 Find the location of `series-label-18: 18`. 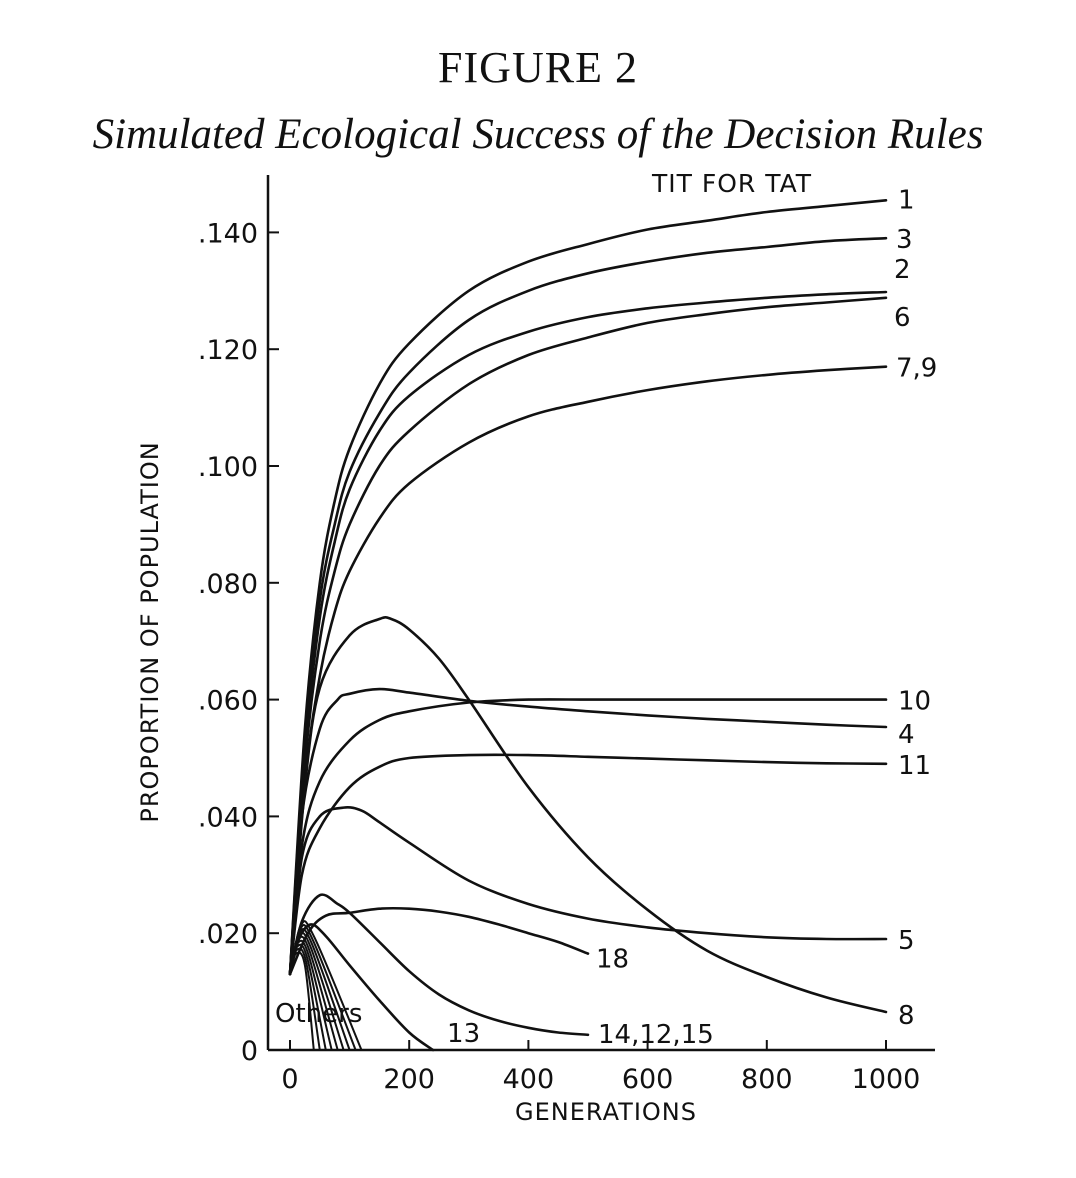

series-label-18: 18 is located at coordinates (612, 960).